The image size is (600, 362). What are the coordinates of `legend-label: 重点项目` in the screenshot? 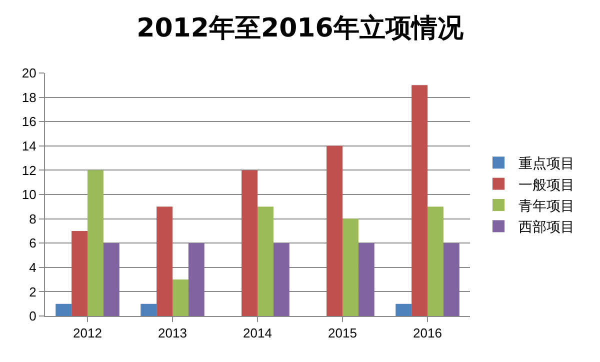 It's located at (546, 163).